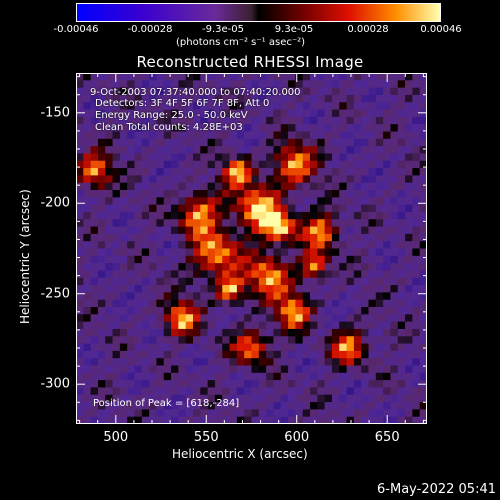 Image resolution: width=500 pixels, height=500 pixels. I want to click on chart-title: Reconstructed RHESSI Image, so click(250, 62).